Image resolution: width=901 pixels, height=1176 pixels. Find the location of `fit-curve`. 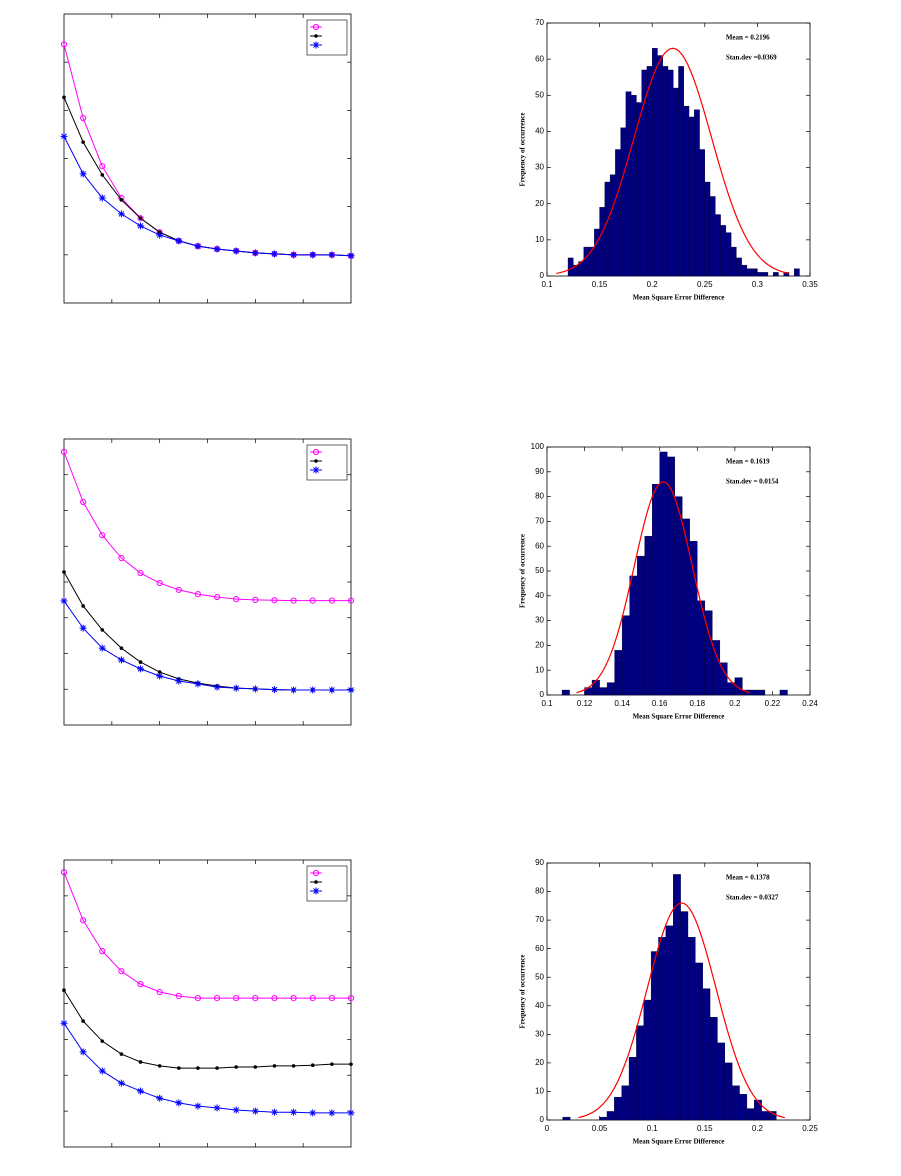

fit-curve is located at coordinates (663, 587).